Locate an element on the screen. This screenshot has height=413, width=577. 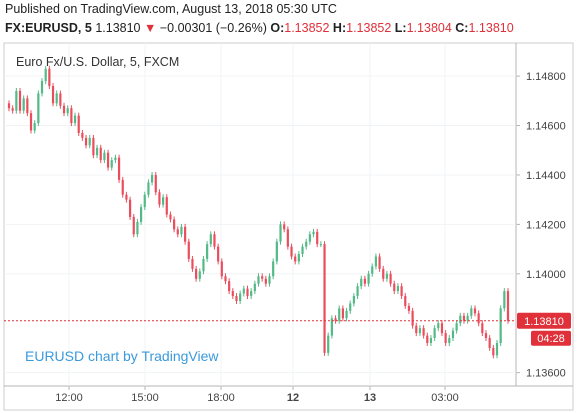
down-arrow-icon: ▼ is located at coordinates (150, 28).